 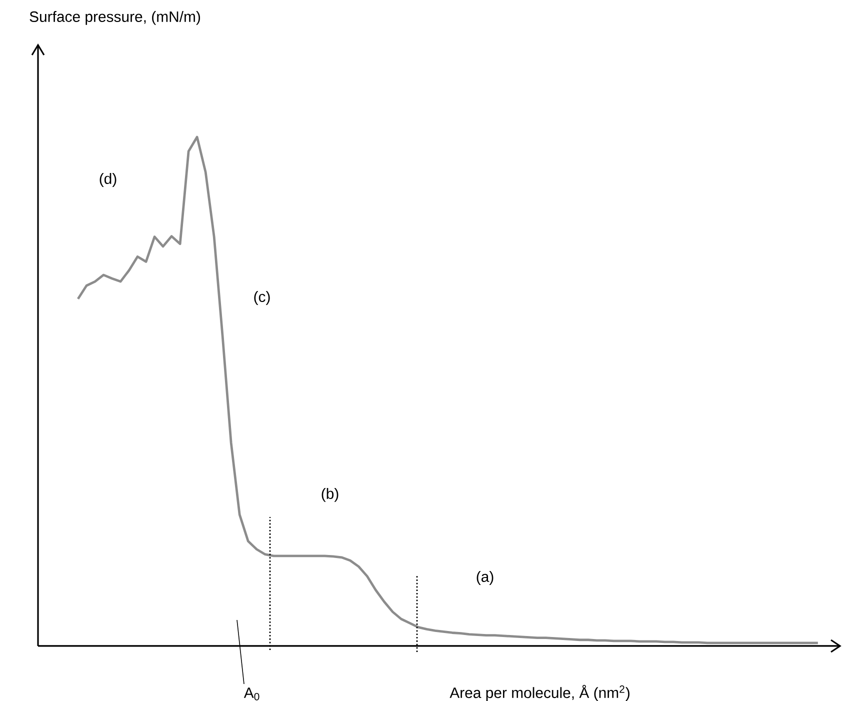 What do you see at coordinates (540, 692) in the screenshot?
I see `x-axis-title: Area per molecule, Å (nm$^{2}$)` at bounding box center [540, 692].